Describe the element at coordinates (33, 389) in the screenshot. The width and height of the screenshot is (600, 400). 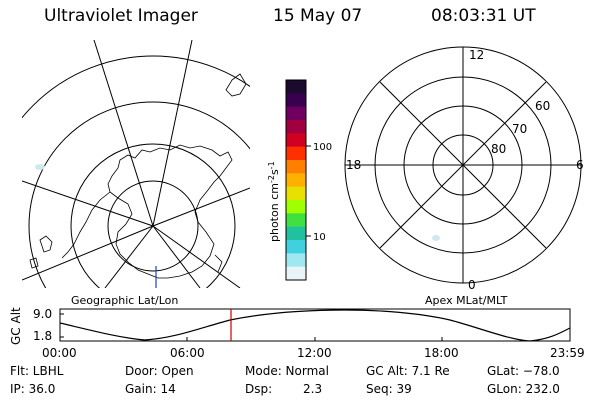
I see `info-ip: IP: 36.0` at that location.